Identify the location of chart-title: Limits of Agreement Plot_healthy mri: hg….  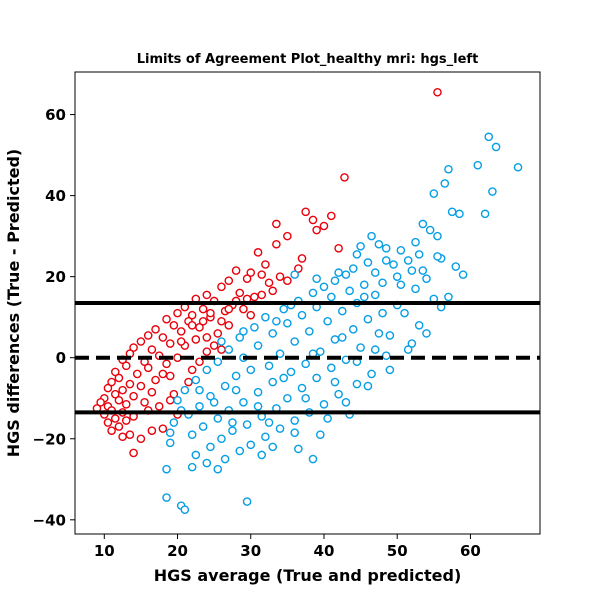
(308, 59).